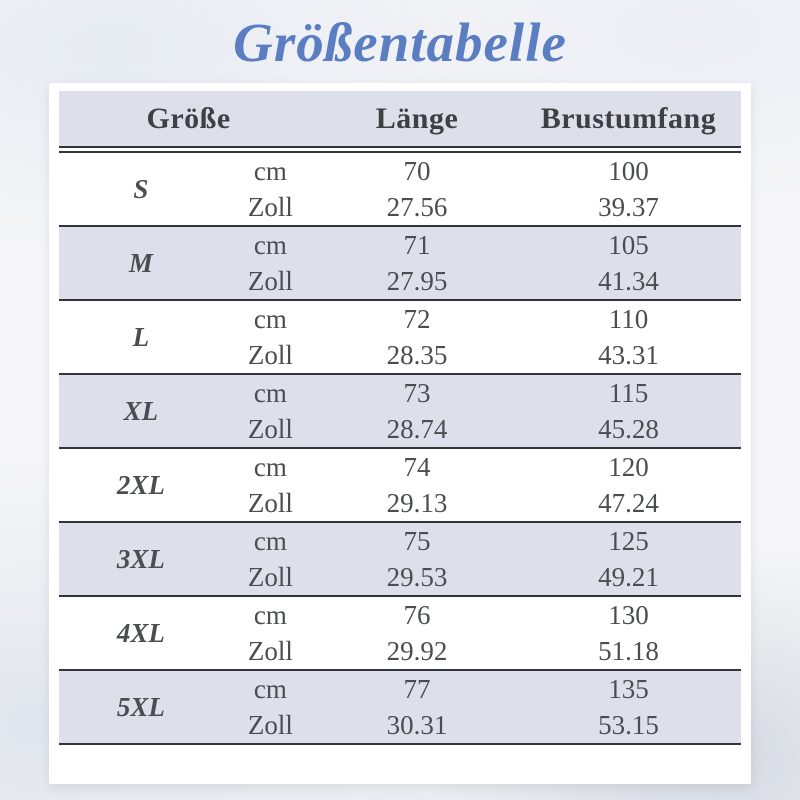  I want to click on chest-cm-value: 115, so click(628, 392).